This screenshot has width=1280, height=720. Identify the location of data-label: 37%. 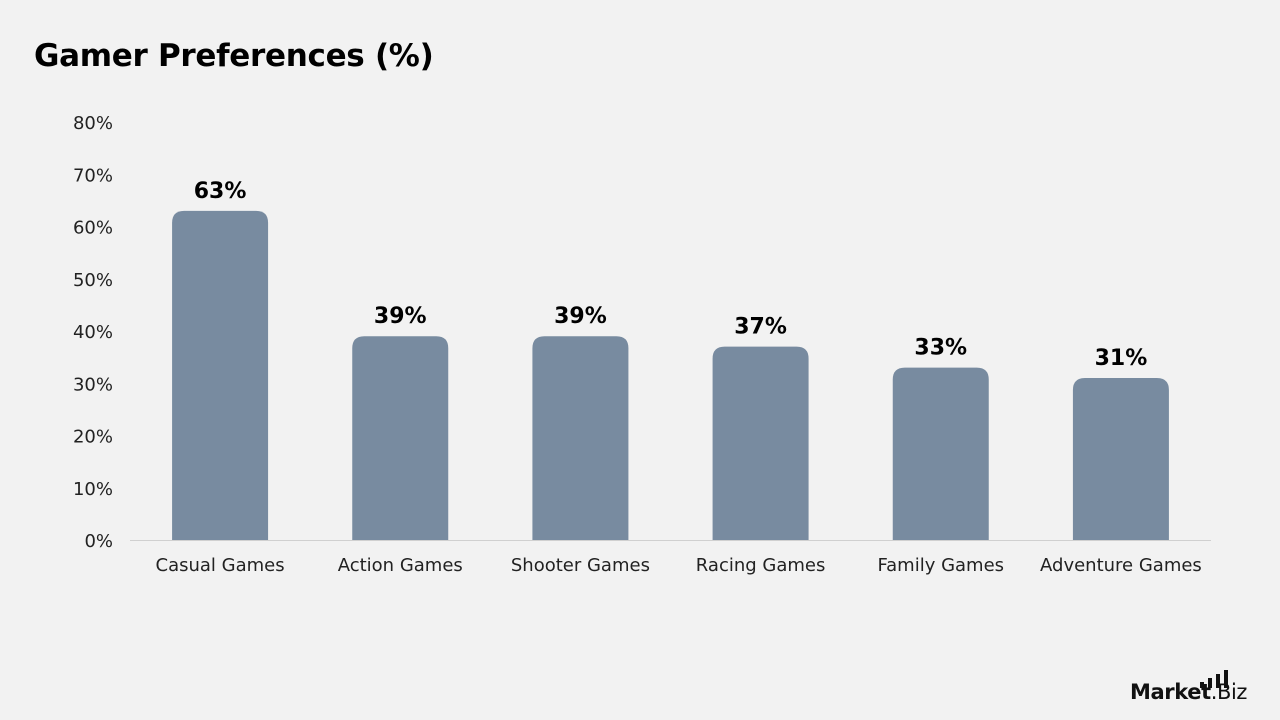
(760, 327).